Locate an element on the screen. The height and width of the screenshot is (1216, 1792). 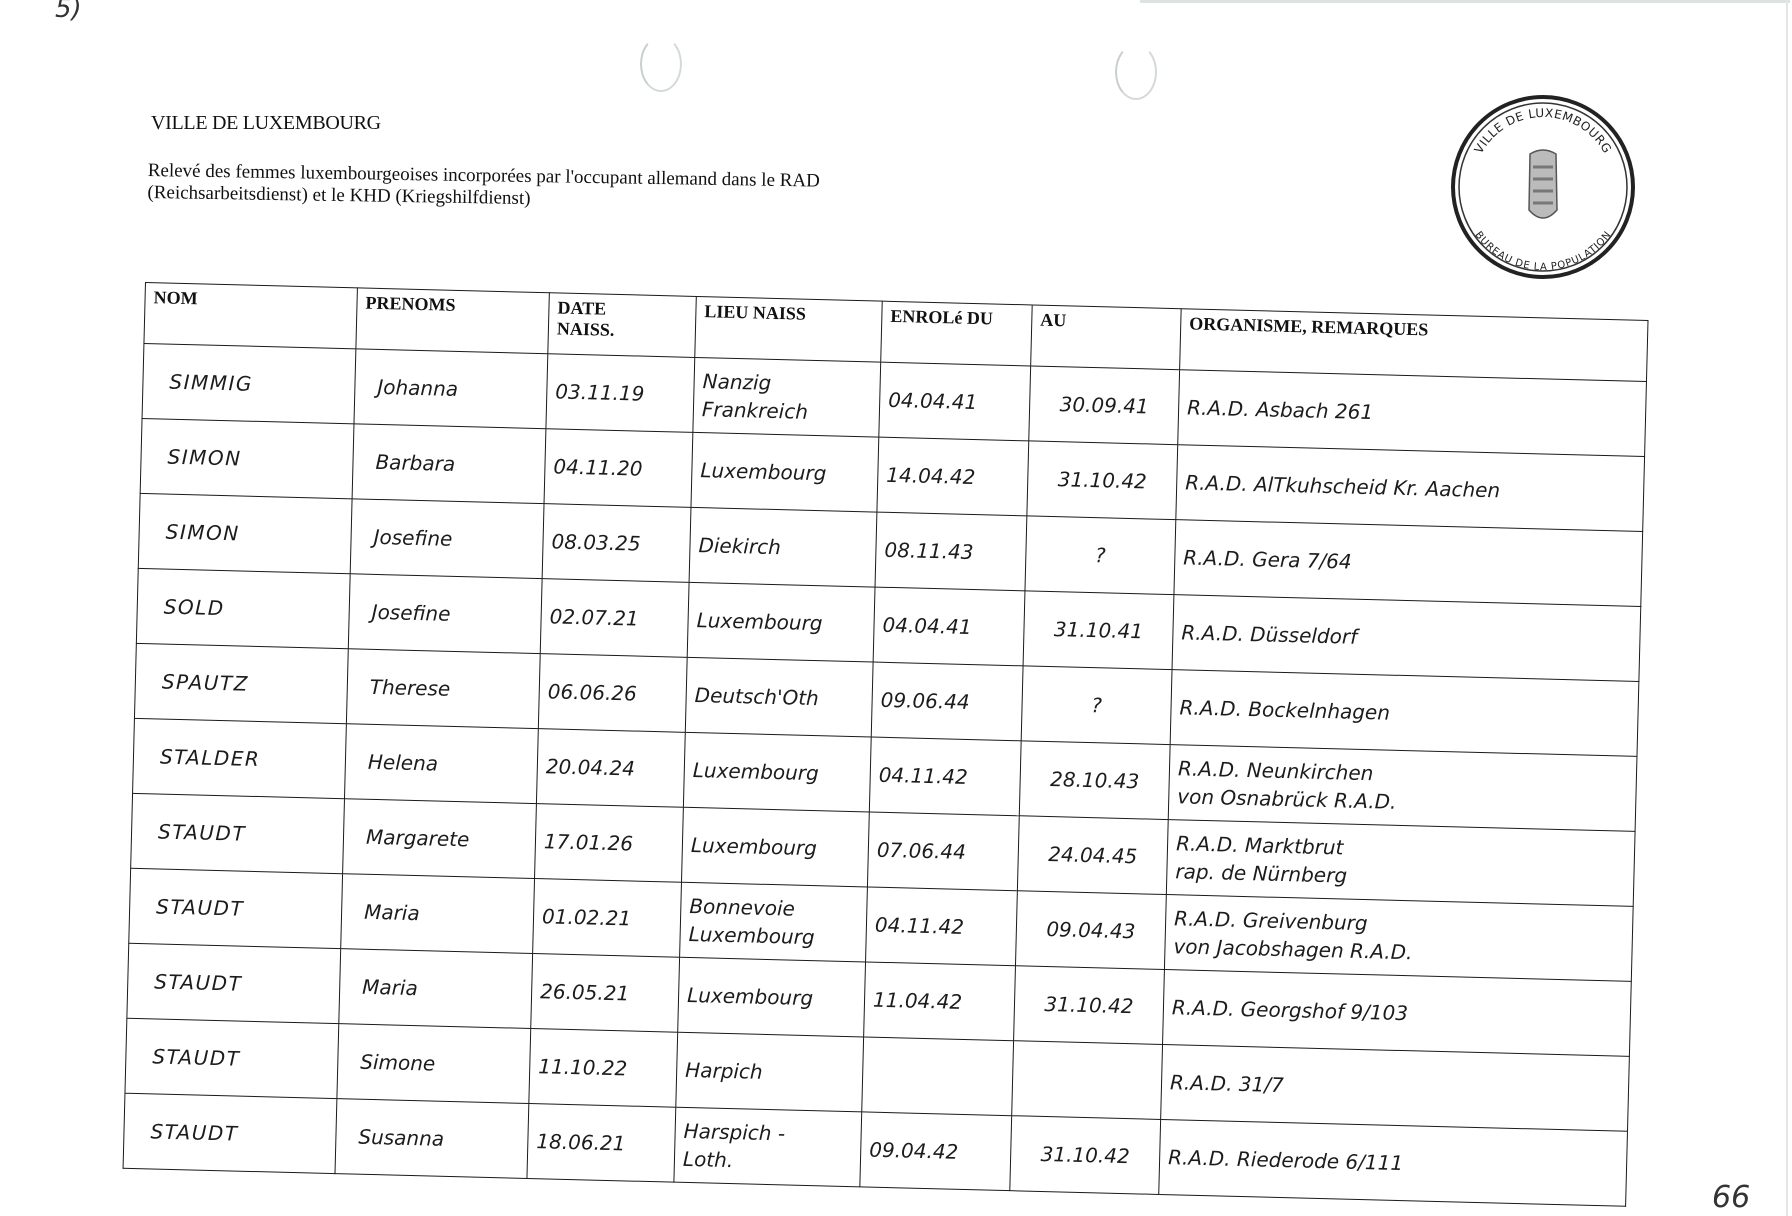
cell-nom: SOLD is located at coordinates (243, 608).